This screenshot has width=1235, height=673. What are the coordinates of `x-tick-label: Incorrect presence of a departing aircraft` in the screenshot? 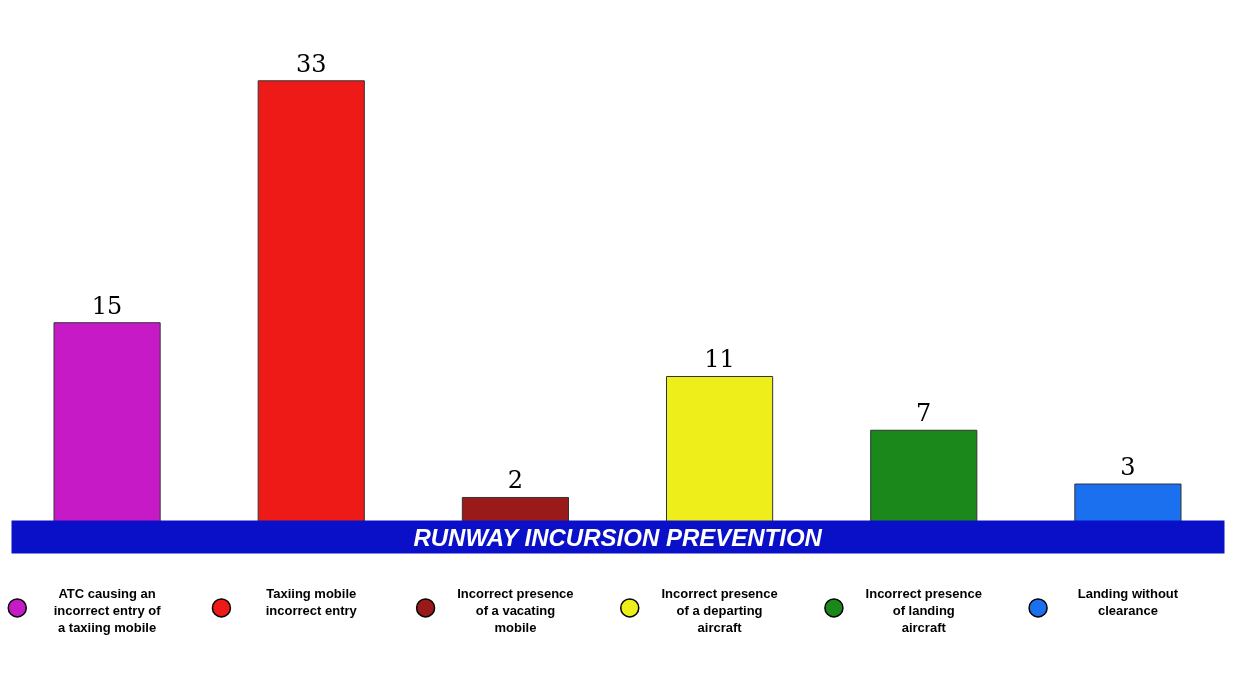 It's located at (719, 611).